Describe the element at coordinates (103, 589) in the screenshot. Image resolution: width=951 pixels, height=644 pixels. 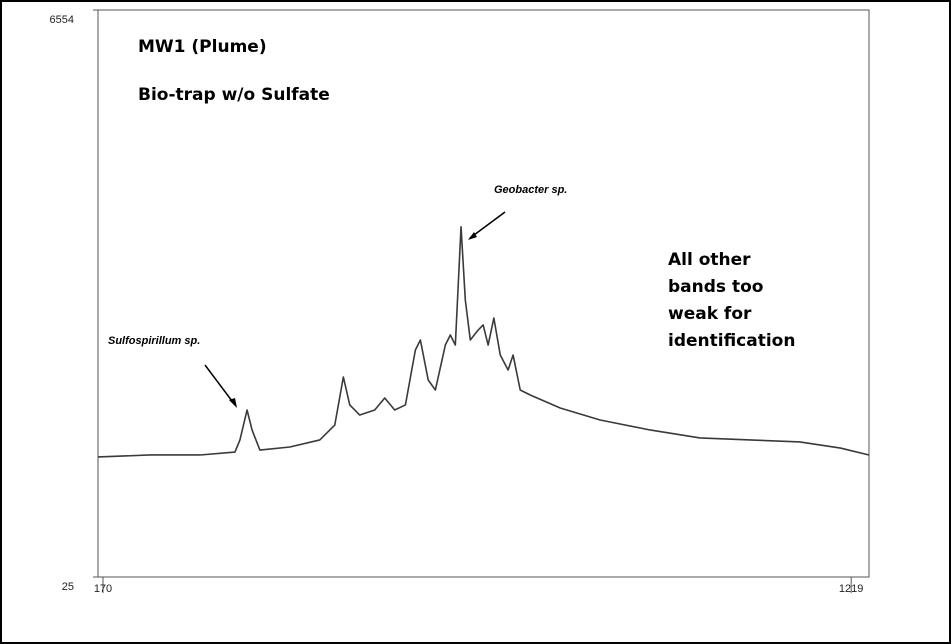
I see `x-tick-label: 170` at that location.